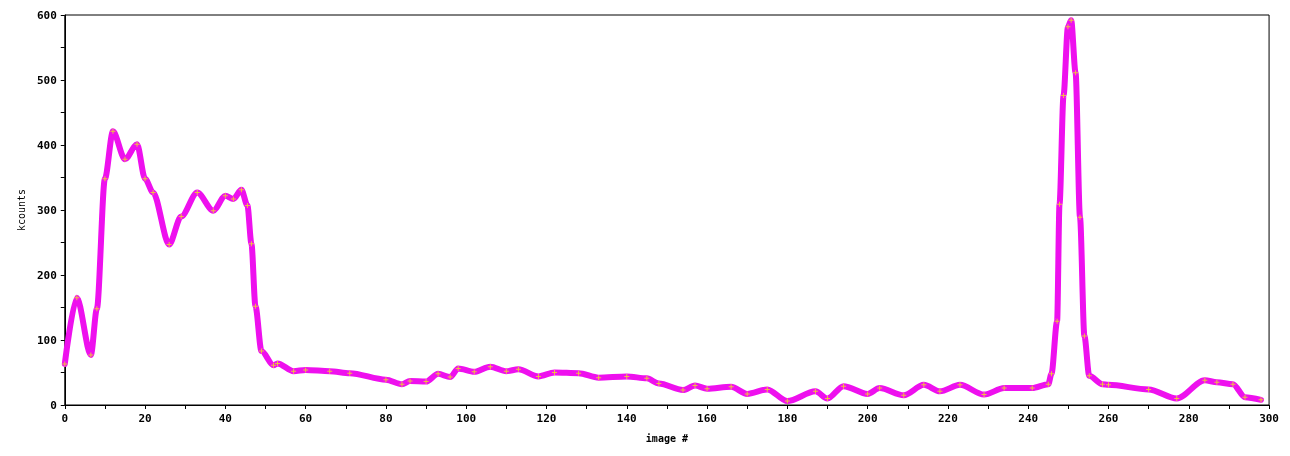  I want to click on x-tick-label: 240, so click(1028, 418).